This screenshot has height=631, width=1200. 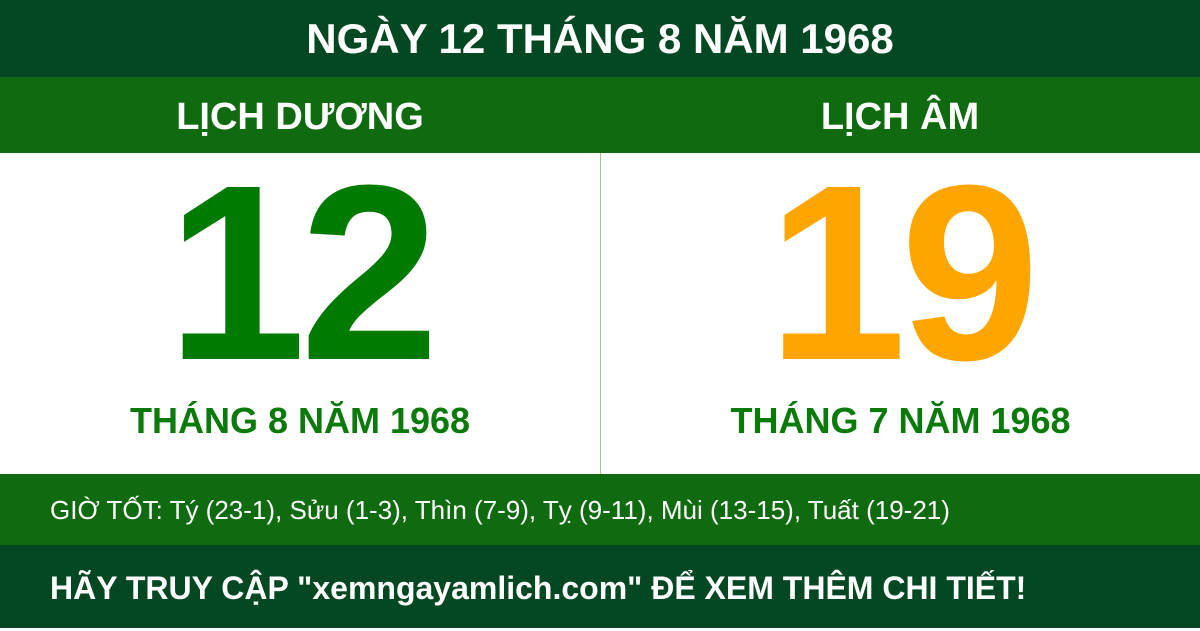 I want to click on lunar-day: 19, so click(x=903, y=272).